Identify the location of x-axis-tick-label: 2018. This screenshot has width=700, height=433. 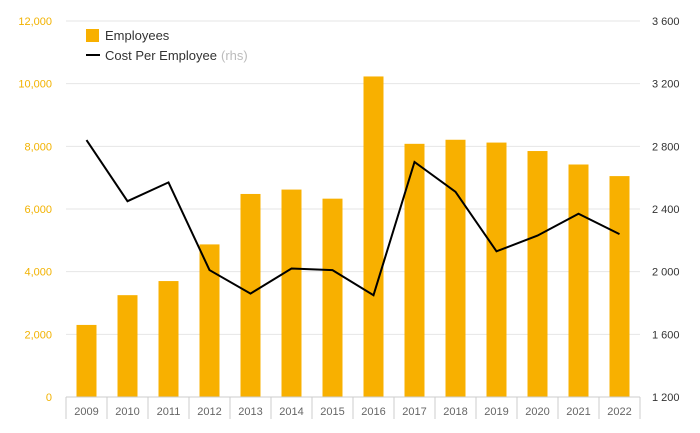
(455, 412).